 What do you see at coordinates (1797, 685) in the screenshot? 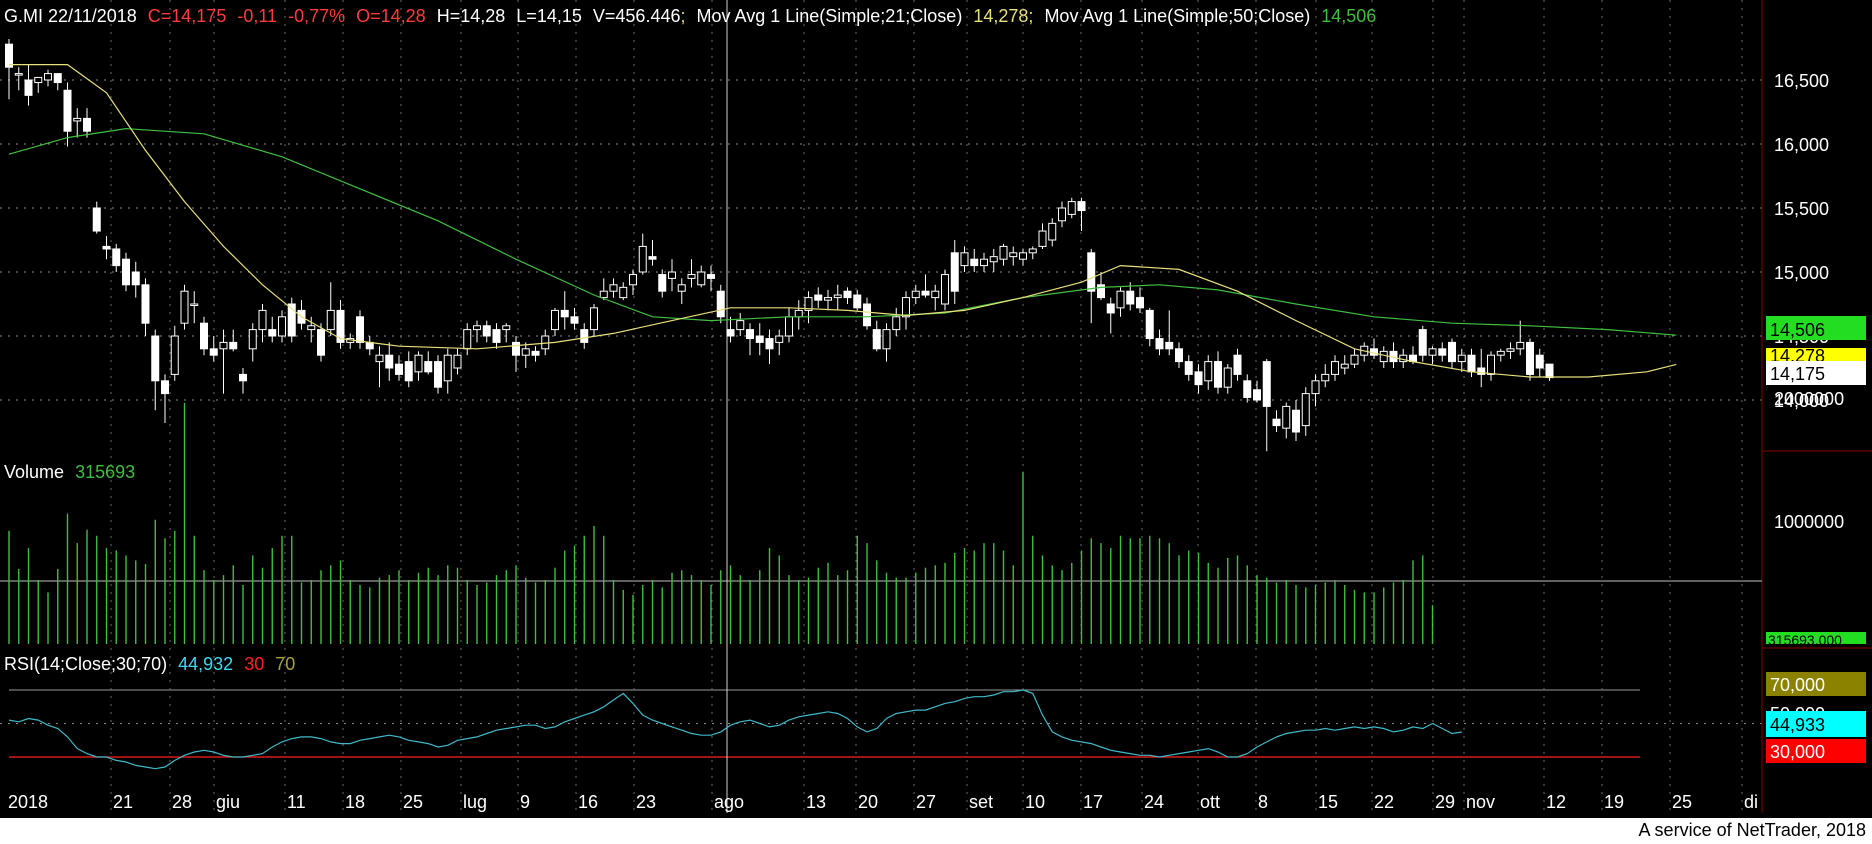
I see `rsi-70-badge-text: 70,000` at bounding box center [1797, 685].